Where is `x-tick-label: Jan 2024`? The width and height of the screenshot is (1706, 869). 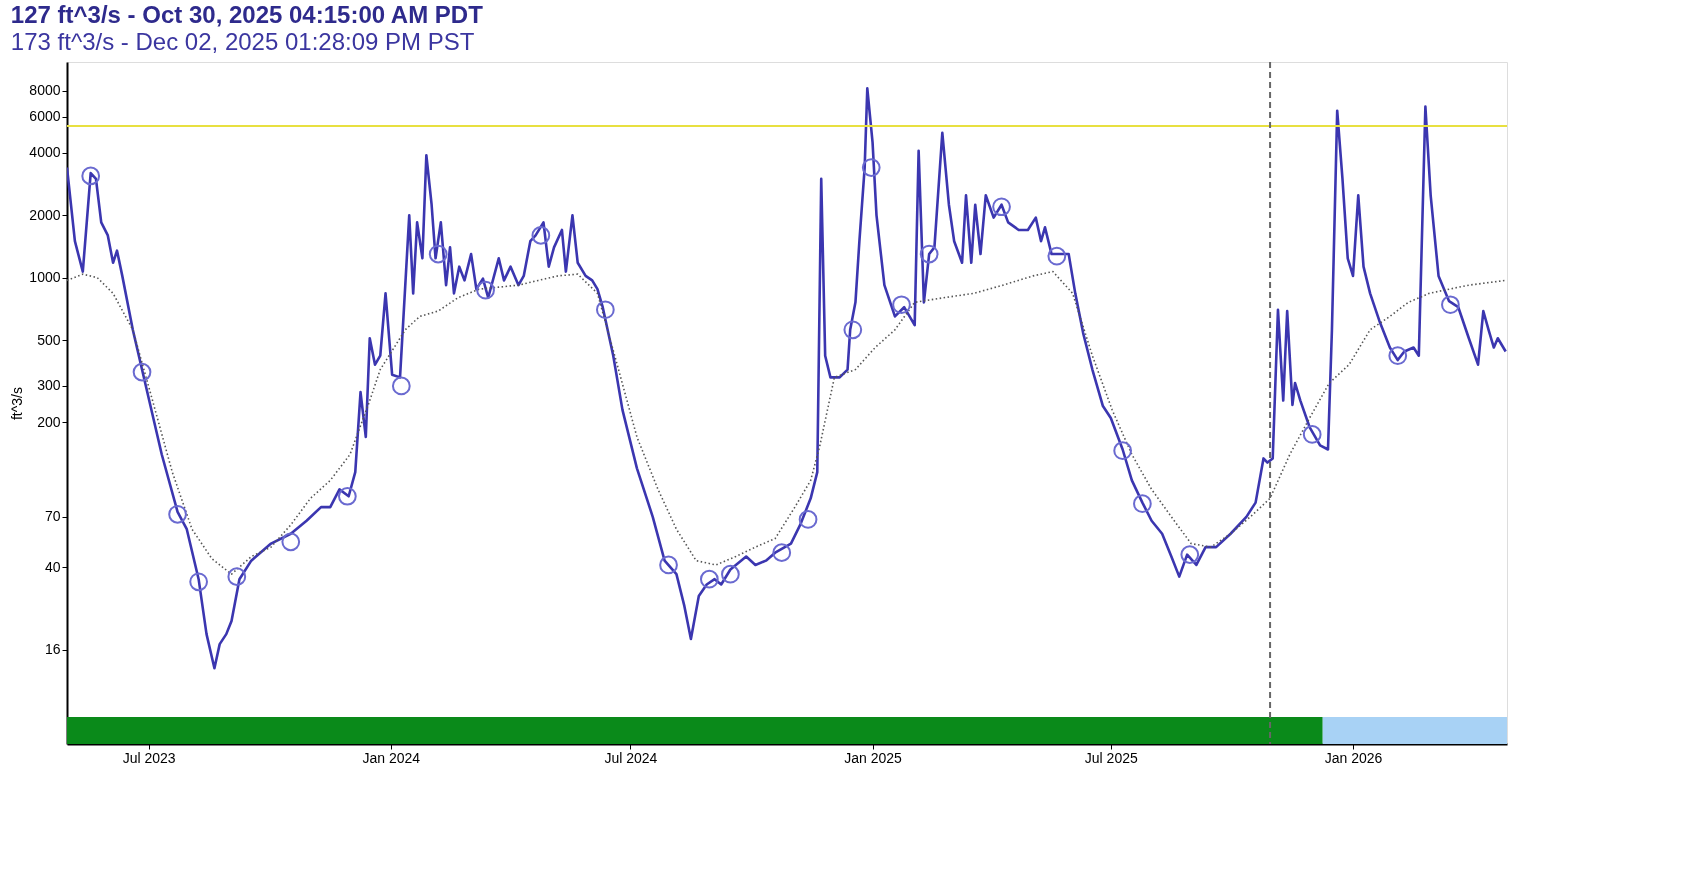 x-tick-label: Jan 2024 is located at coordinates (391, 757).